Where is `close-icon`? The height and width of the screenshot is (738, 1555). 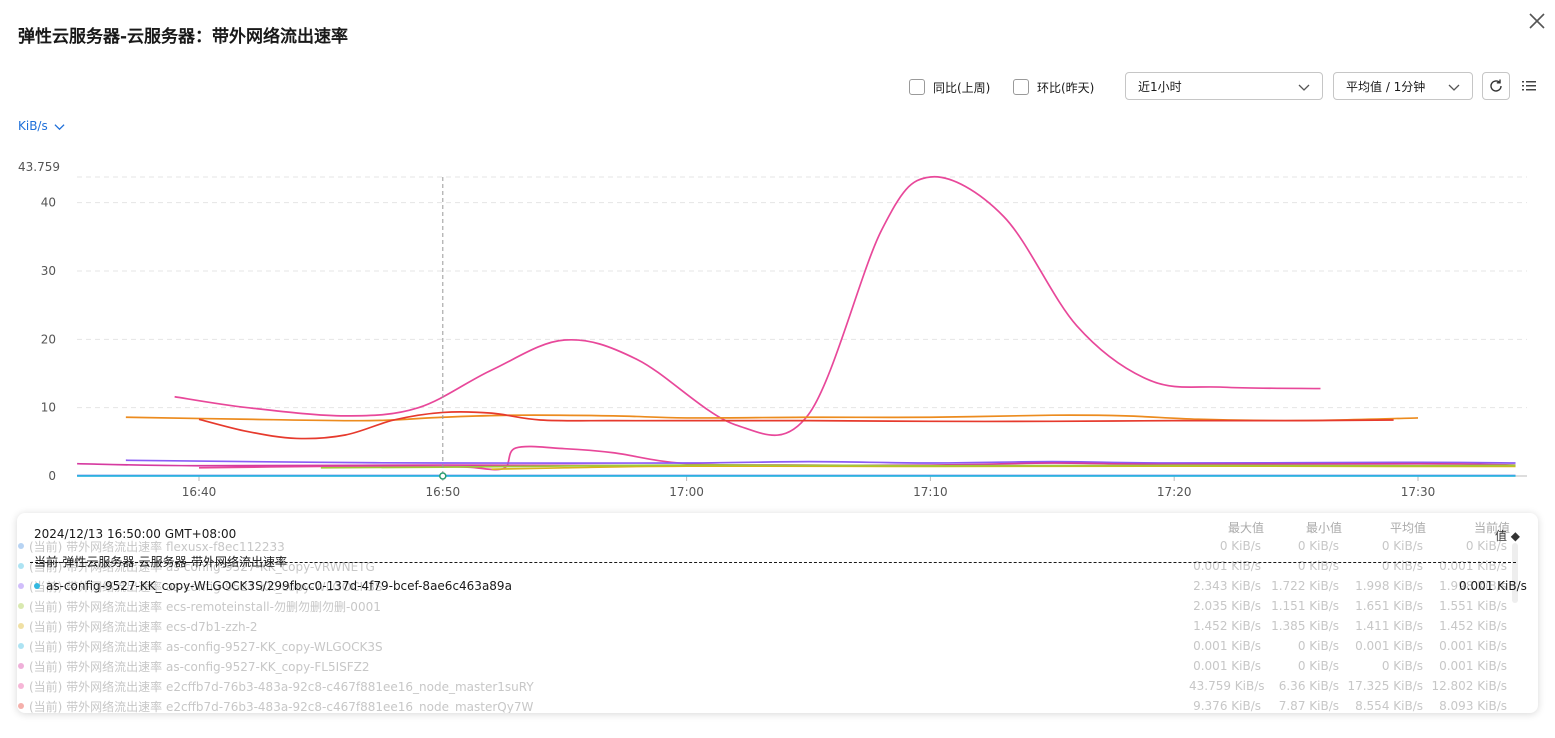
close-icon is located at coordinates (1537, 21).